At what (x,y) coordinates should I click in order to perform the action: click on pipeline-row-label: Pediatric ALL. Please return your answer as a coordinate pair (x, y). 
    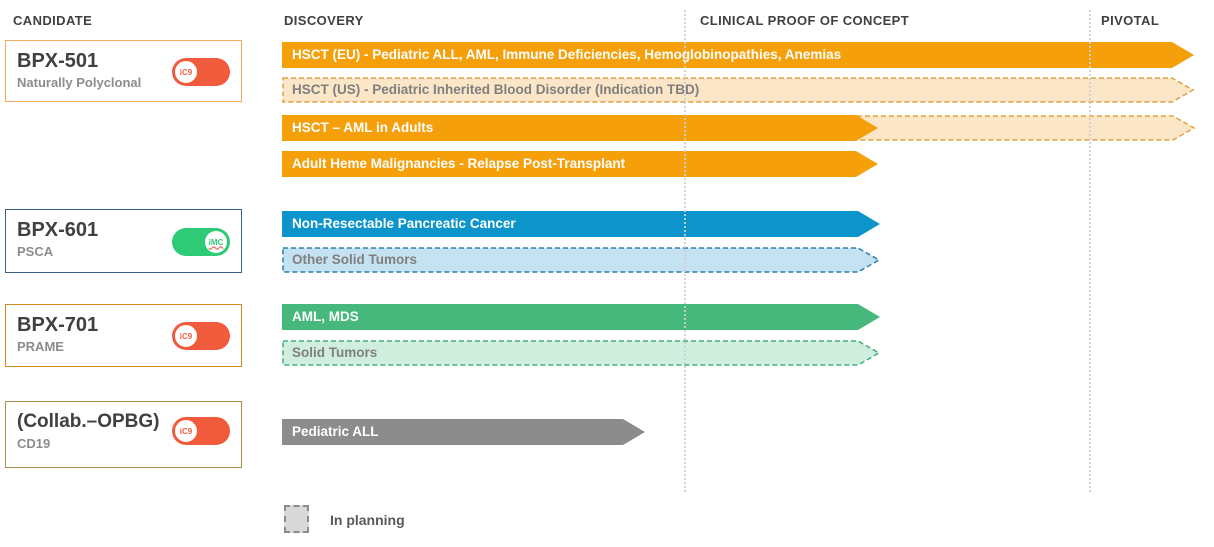
    Looking at the image, I should click on (335, 431).